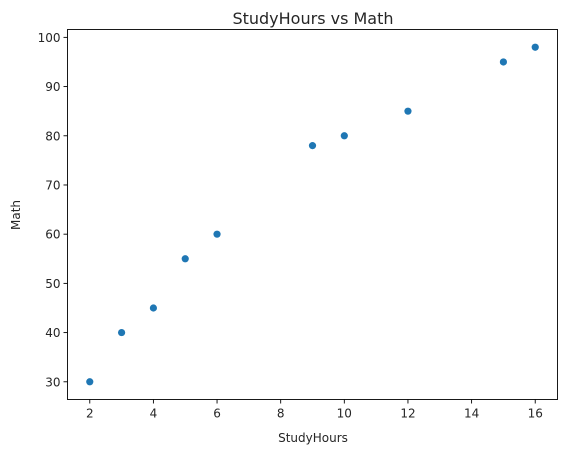 Image resolution: width=571 pixels, height=455 pixels. Describe the element at coordinates (52, 333) in the screenshot. I see `y-tick-label: 40` at that location.